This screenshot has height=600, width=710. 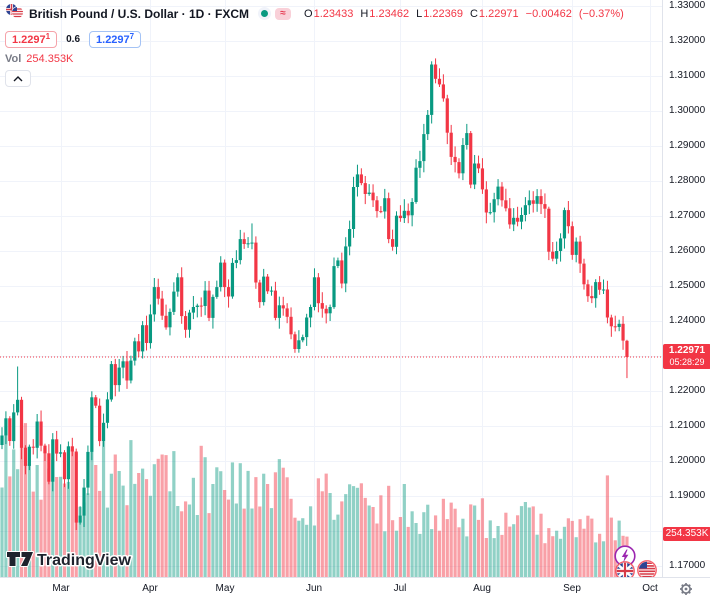 What do you see at coordinates (687, 145) in the screenshot?
I see `price-axis-label: 1.29000` at bounding box center [687, 145].